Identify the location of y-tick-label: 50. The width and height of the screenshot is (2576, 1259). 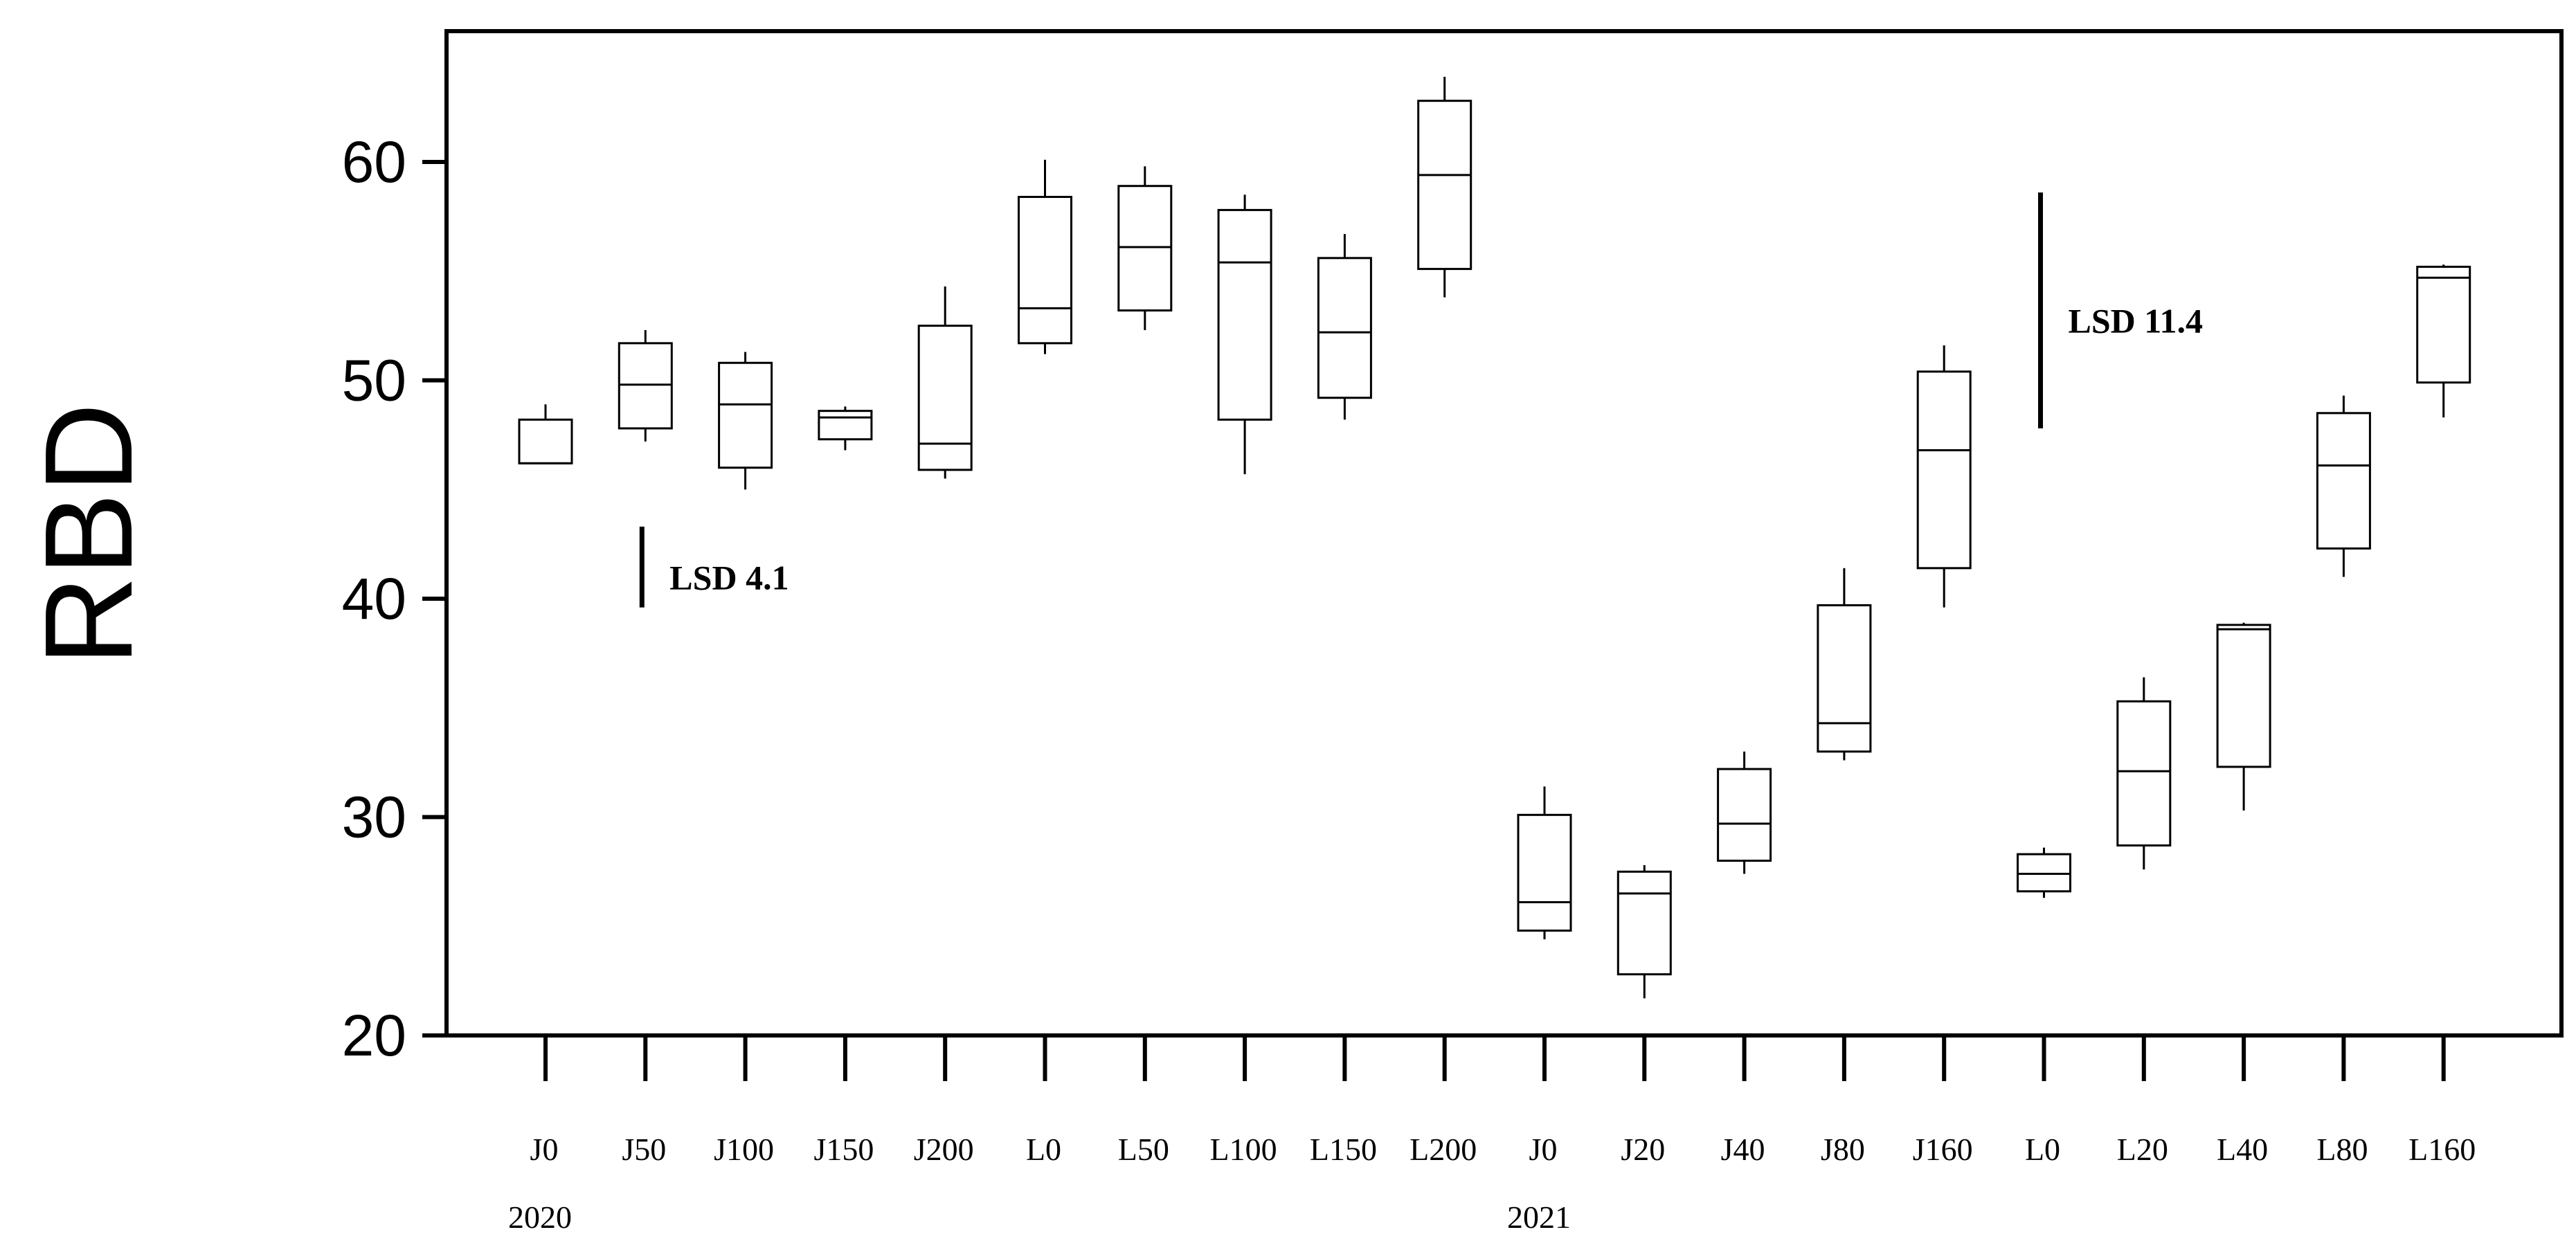
(374, 381).